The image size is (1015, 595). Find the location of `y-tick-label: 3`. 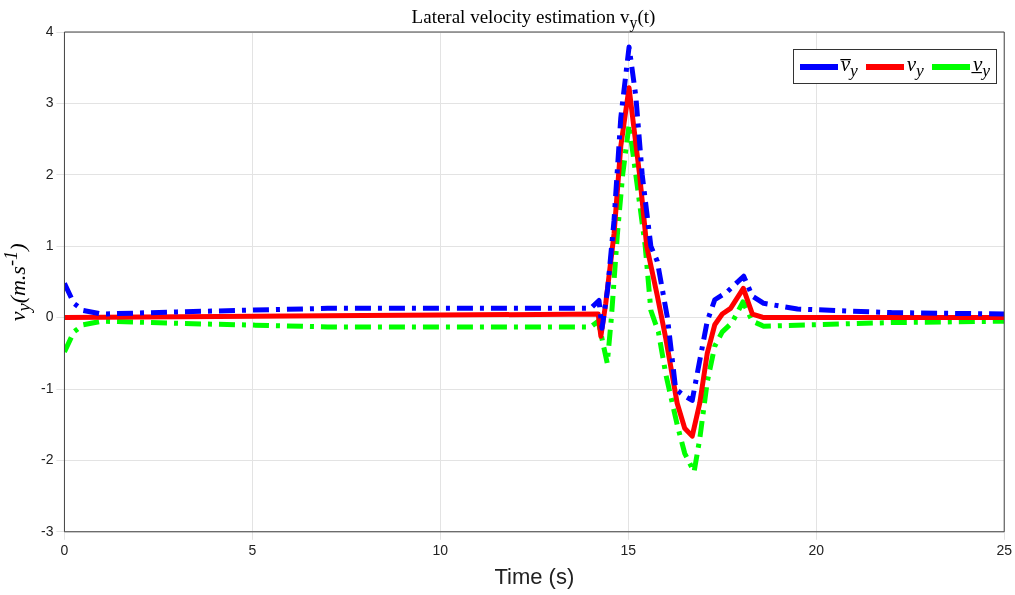

y-tick-label: 3 is located at coordinates (49, 102).